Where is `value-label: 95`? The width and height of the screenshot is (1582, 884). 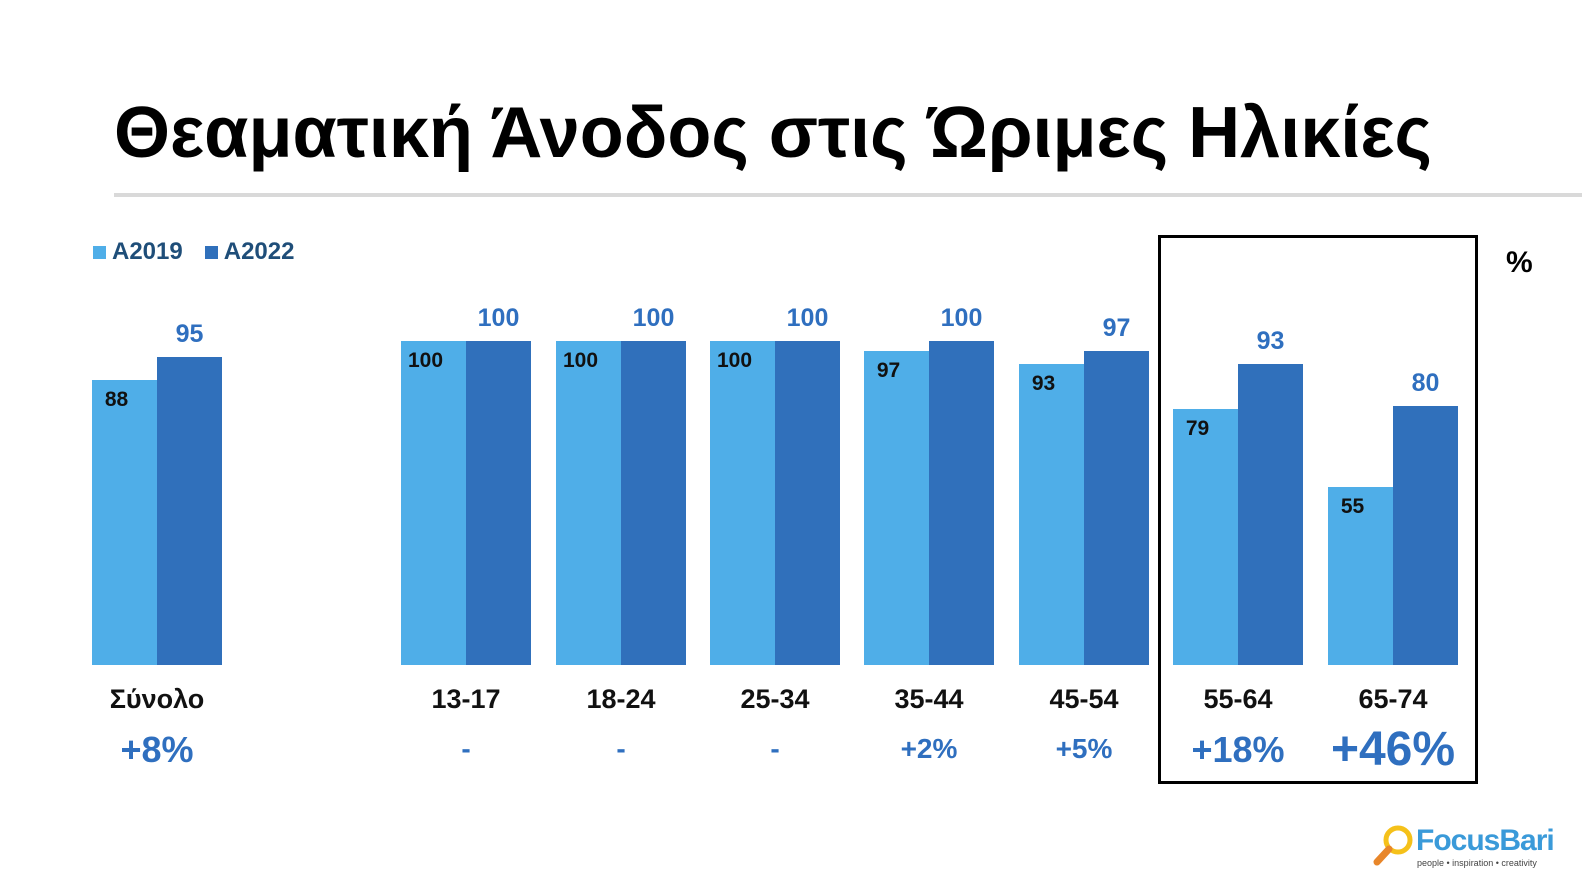
value-label: 95 is located at coordinates (189, 334).